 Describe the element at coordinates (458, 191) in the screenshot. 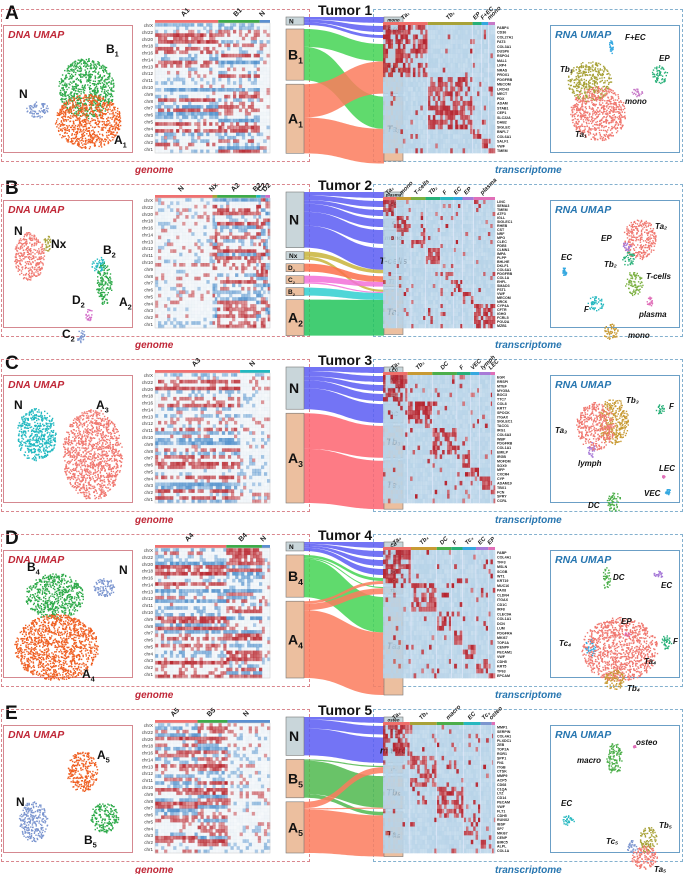

I see `expression-group-label: EC` at that location.